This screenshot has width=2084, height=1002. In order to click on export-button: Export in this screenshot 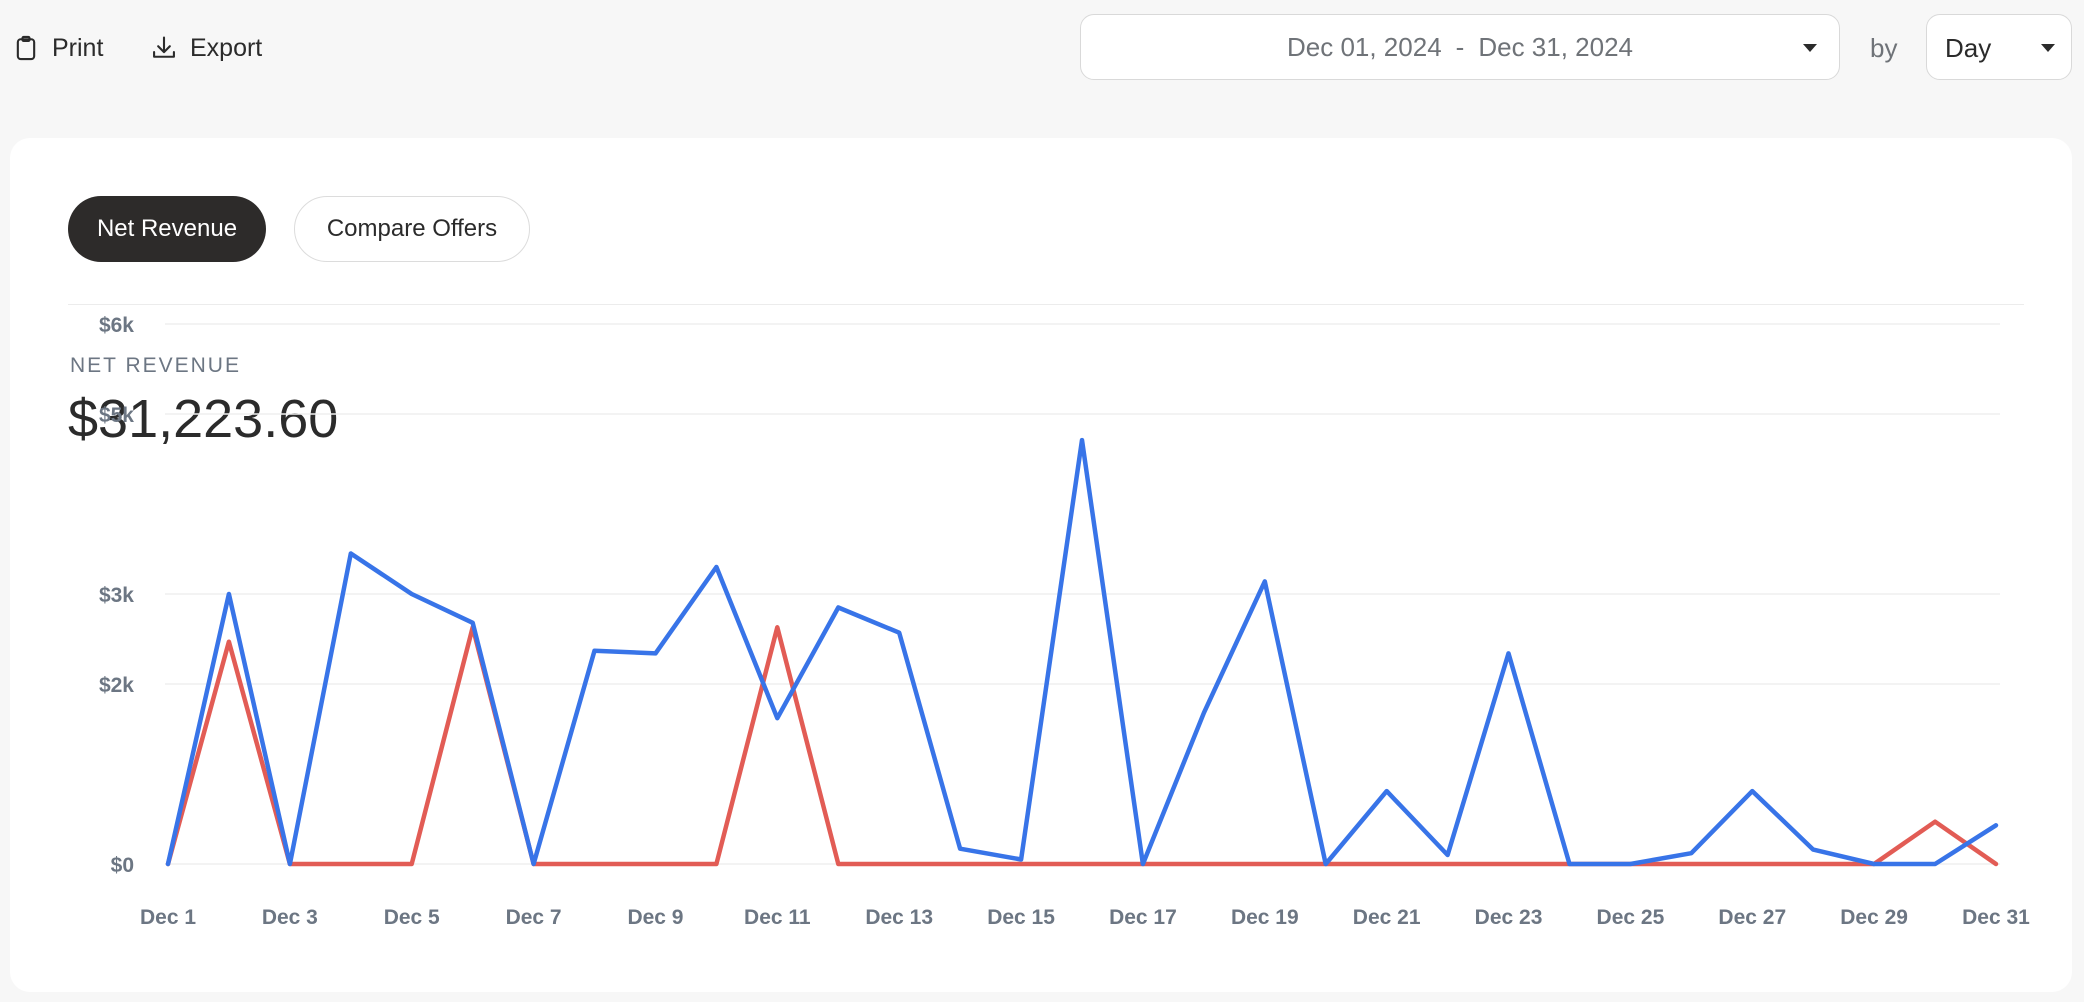, I will do `click(206, 48)`.